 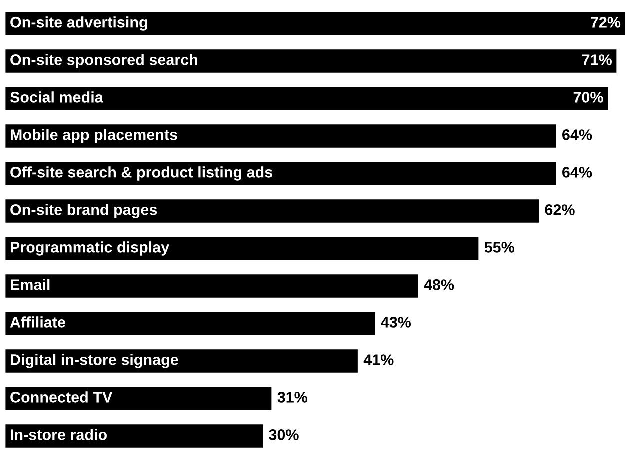 What do you see at coordinates (597, 60) in the screenshot?
I see `data-label: 71%` at bounding box center [597, 60].